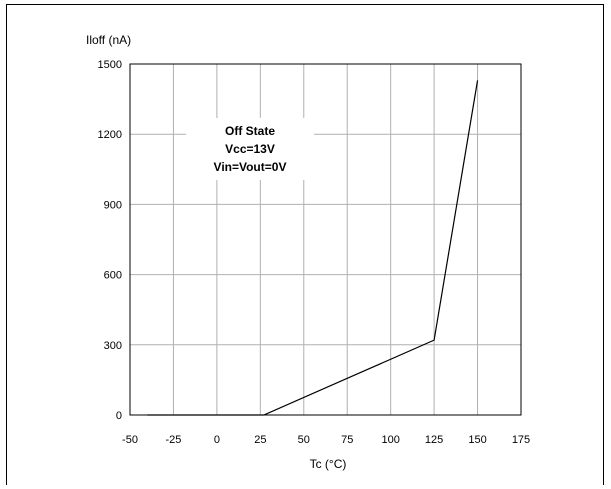 Image resolution: width=611 pixels, height=489 pixels. Describe the element at coordinates (260, 440) in the screenshot. I see `x-tick-label-3: 25` at that location.